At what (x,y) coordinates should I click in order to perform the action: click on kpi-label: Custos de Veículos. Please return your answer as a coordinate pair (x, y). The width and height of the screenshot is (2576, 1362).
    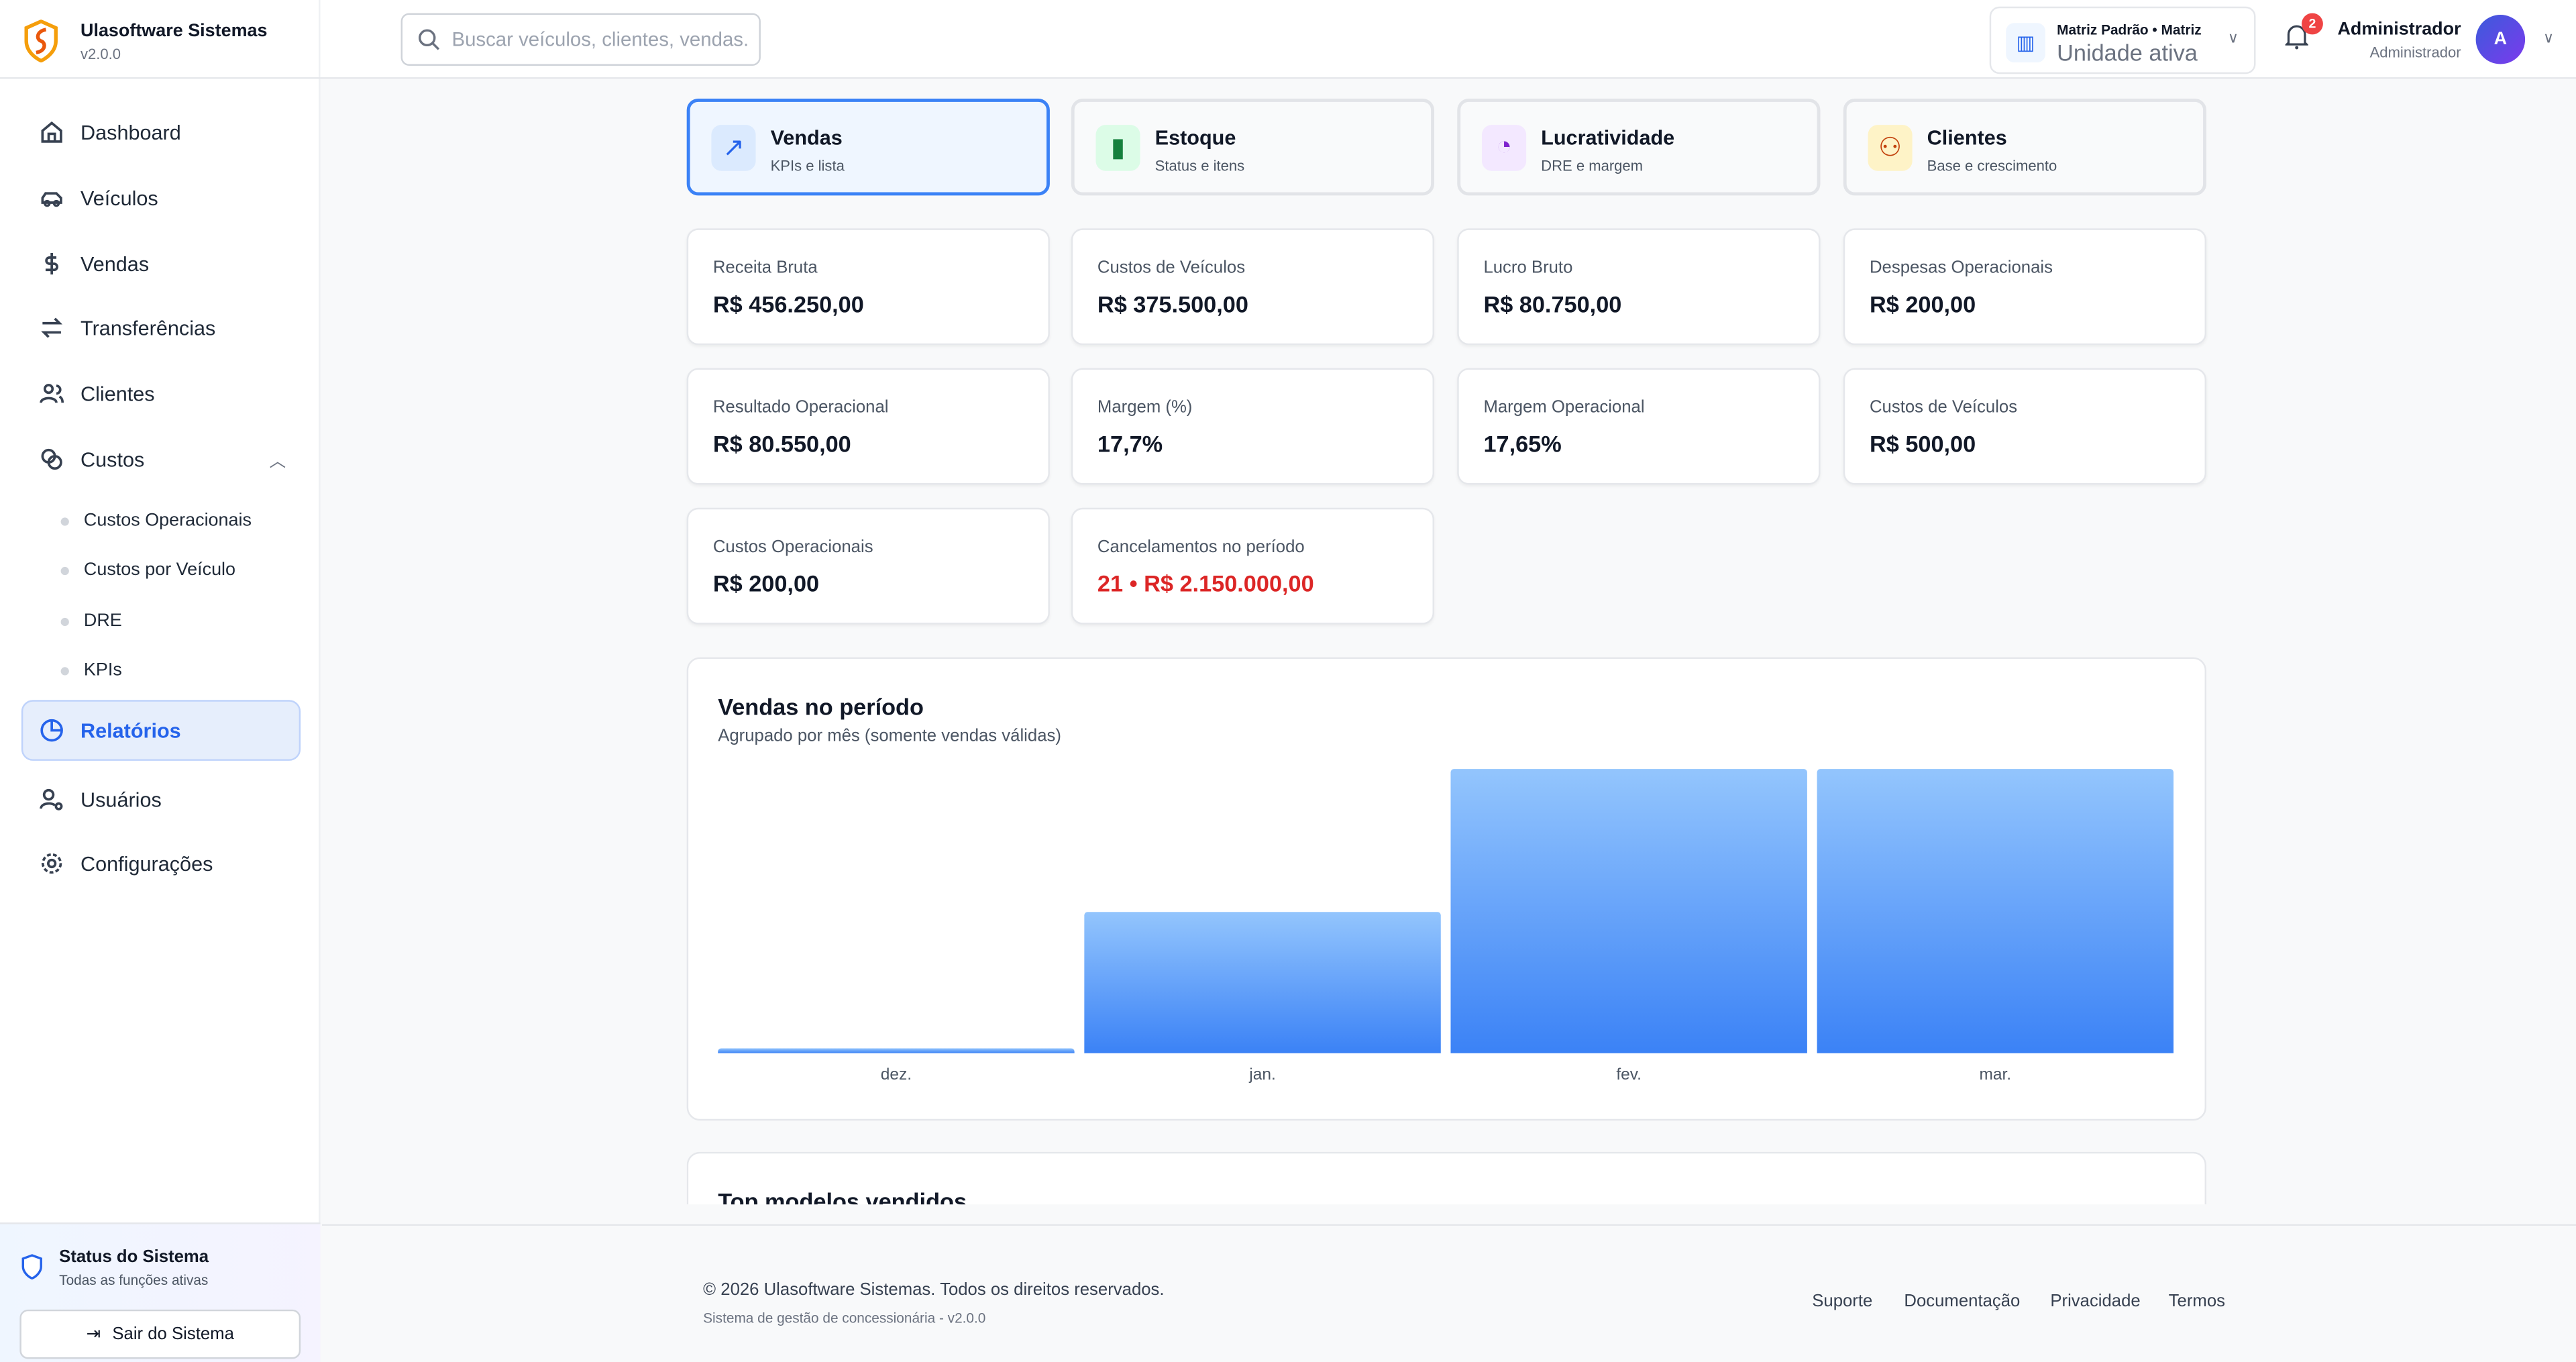
    Looking at the image, I should click on (1943, 407).